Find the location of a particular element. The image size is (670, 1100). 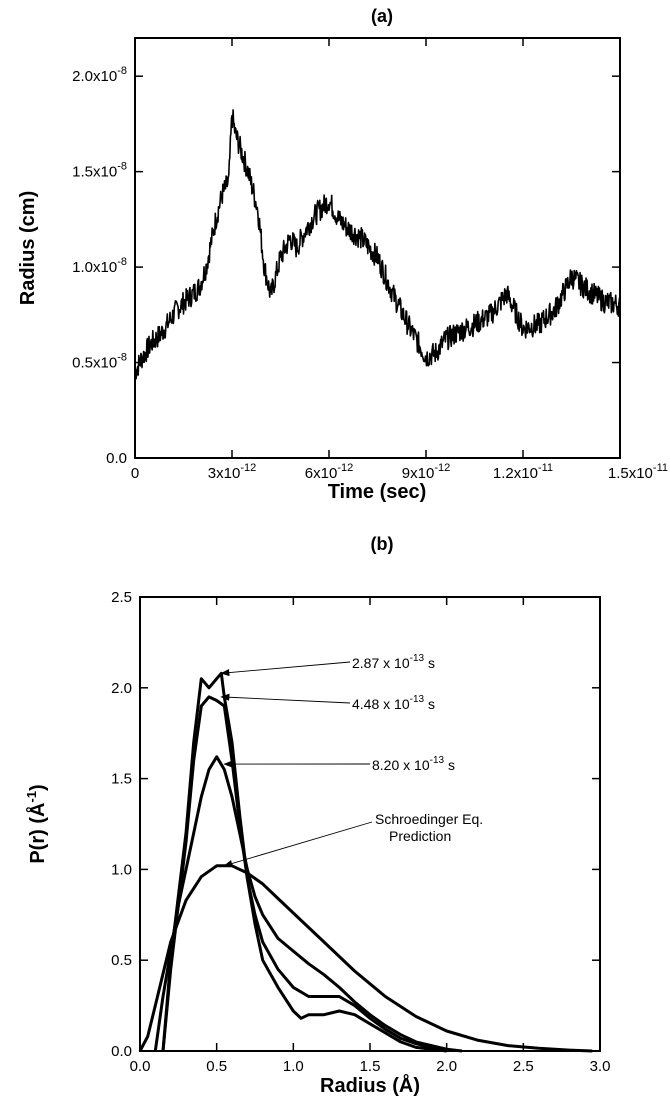

y-tick-label: 1.0x10⁻⁸ is located at coordinates (99, 266).